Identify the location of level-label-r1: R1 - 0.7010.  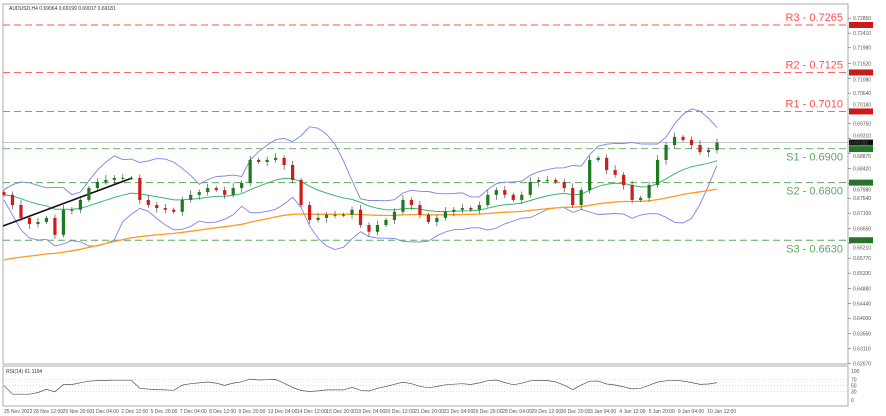
(814, 104).